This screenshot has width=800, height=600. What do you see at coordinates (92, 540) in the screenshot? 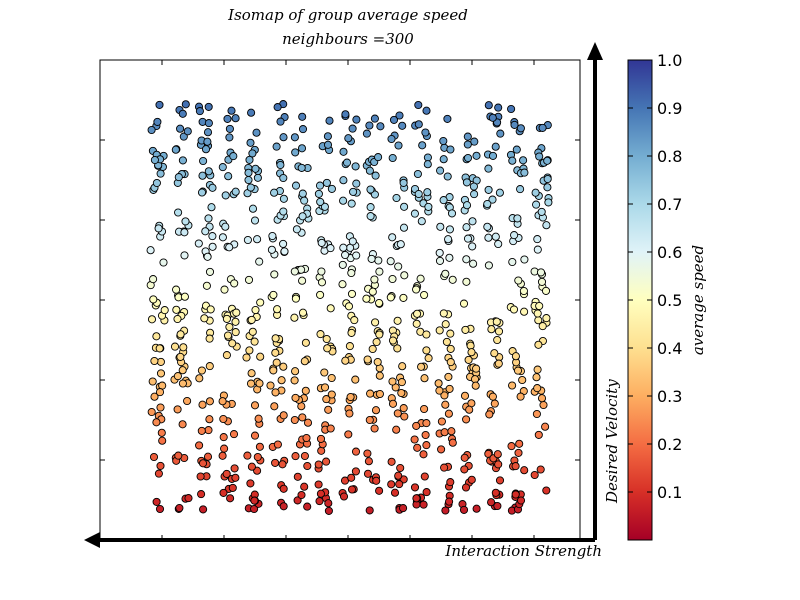
I see `x-axis-arrowhead` at bounding box center [92, 540].